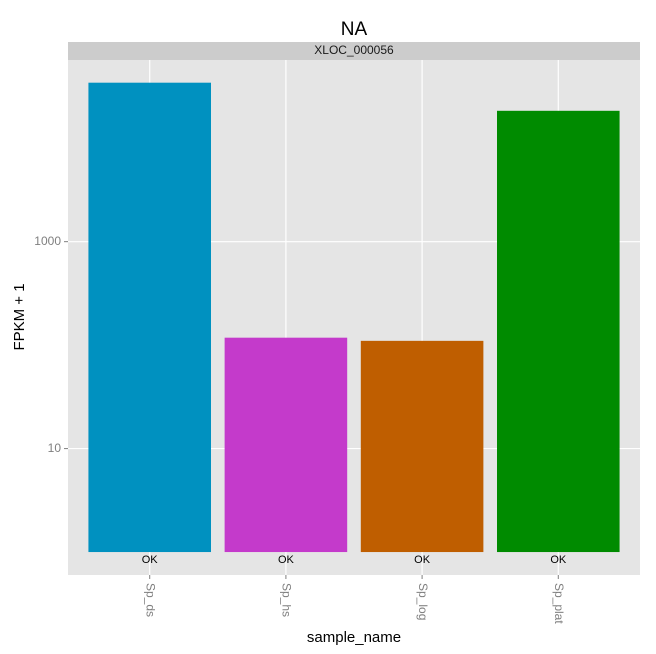  Describe the element at coordinates (19, 316) in the screenshot. I see `y-axis-label: FPKM + 1` at that location.